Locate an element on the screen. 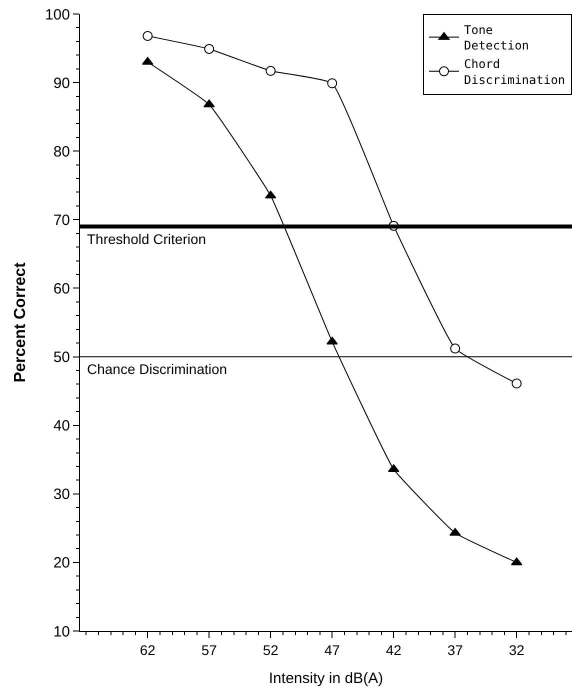 The width and height of the screenshot is (578, 691). x-tick-label: 37 is located at coordinates (455, 650).